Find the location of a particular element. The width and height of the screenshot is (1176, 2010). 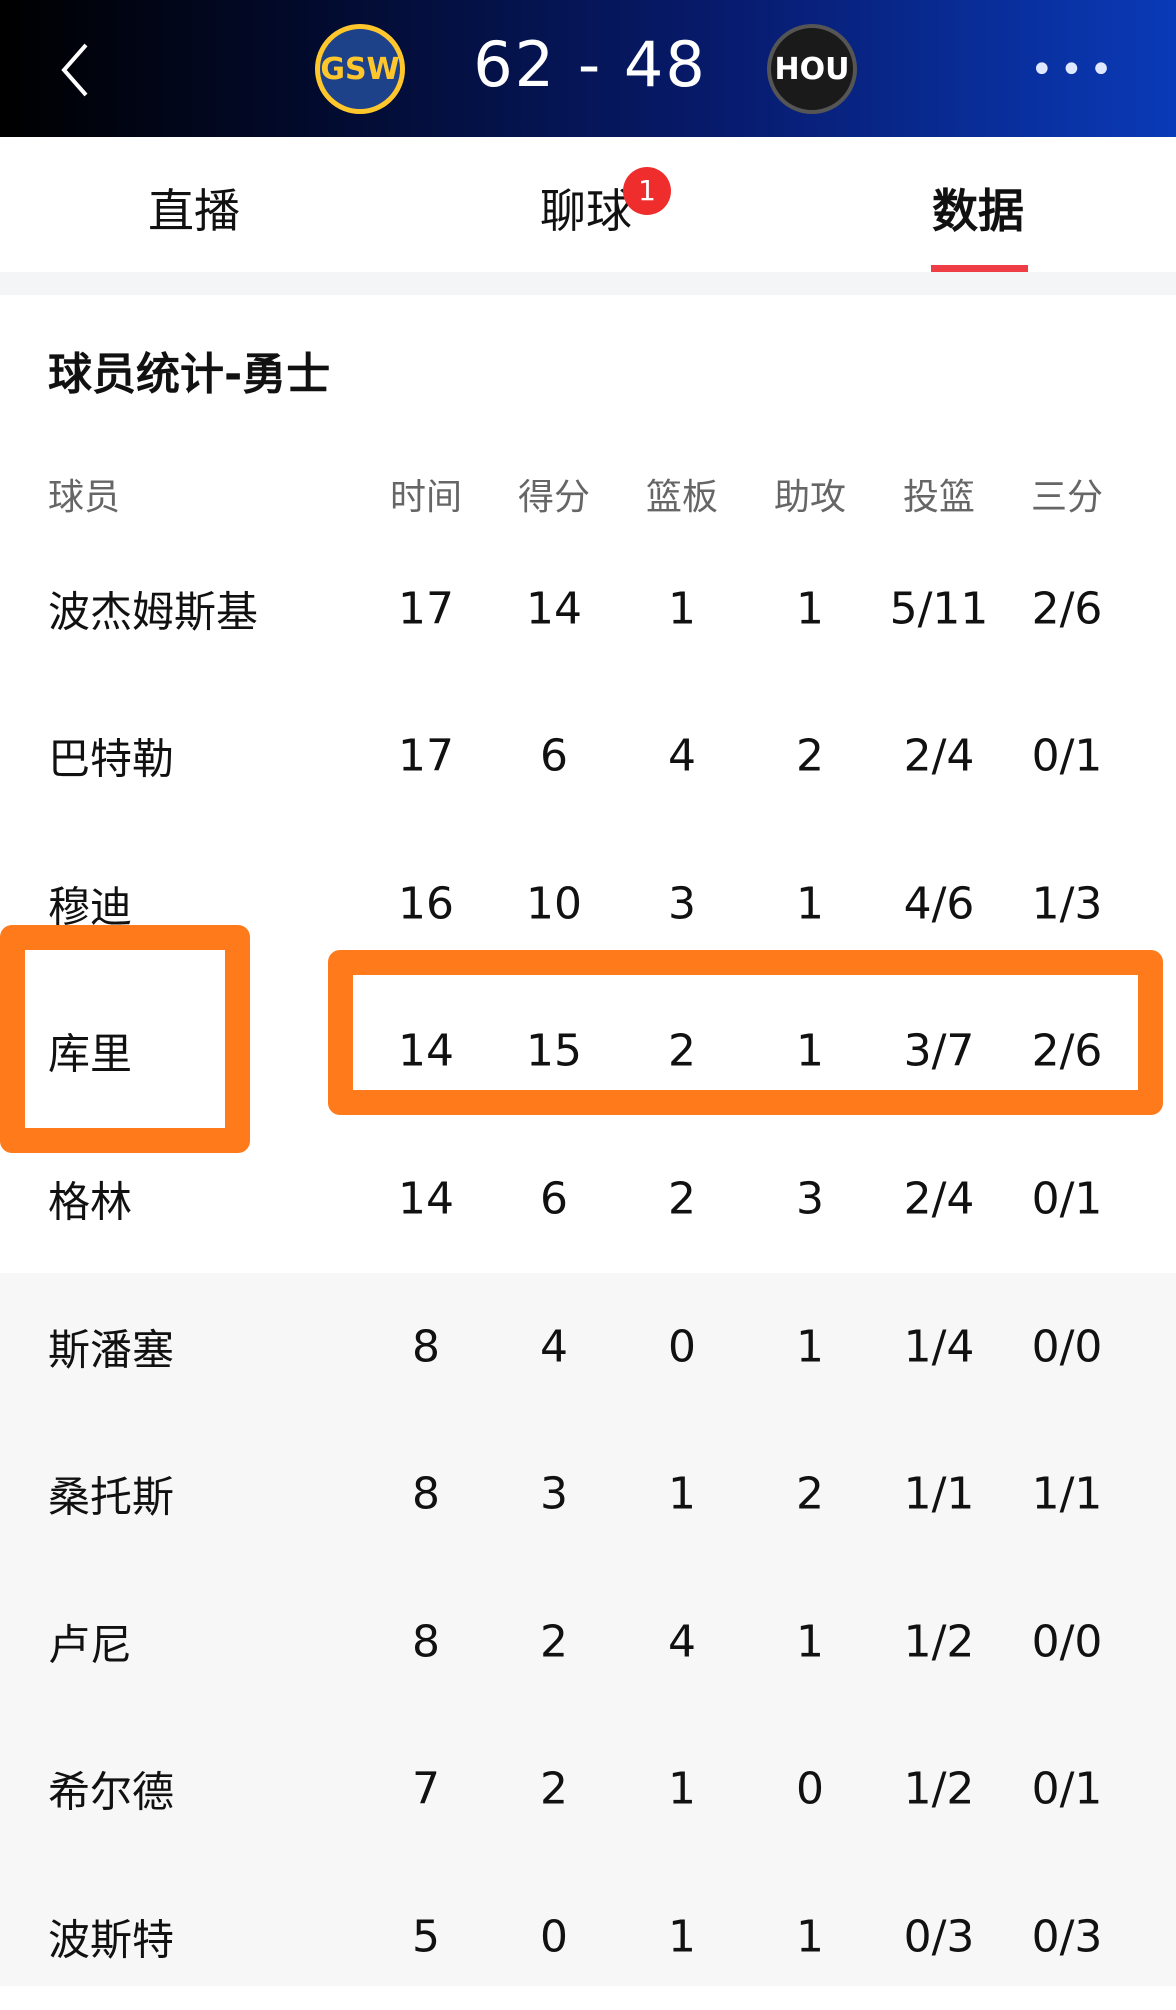

player-name: 希尔德 is located at coordinates (111, 1792).